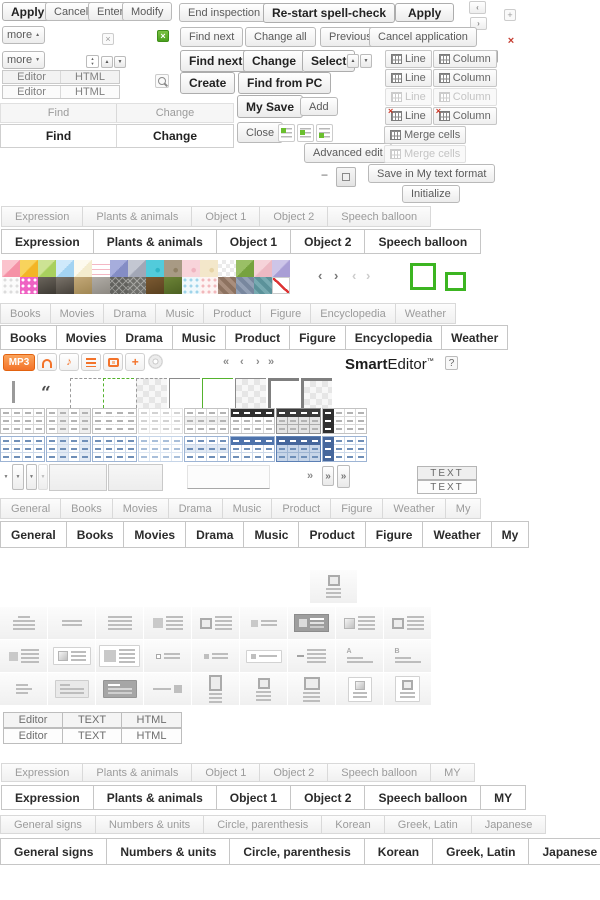 Image resolution: width=600 pixels, height=900 pixels. I want to click on enter-button: Enter, so click(110, 11).